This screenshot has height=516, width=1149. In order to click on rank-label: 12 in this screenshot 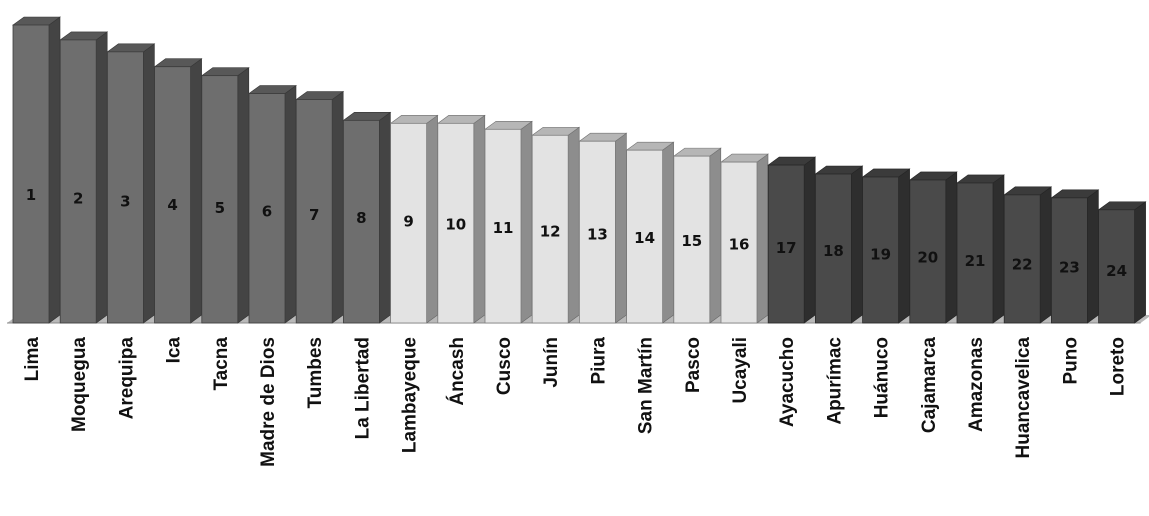, I will do `click(550, 231)`.